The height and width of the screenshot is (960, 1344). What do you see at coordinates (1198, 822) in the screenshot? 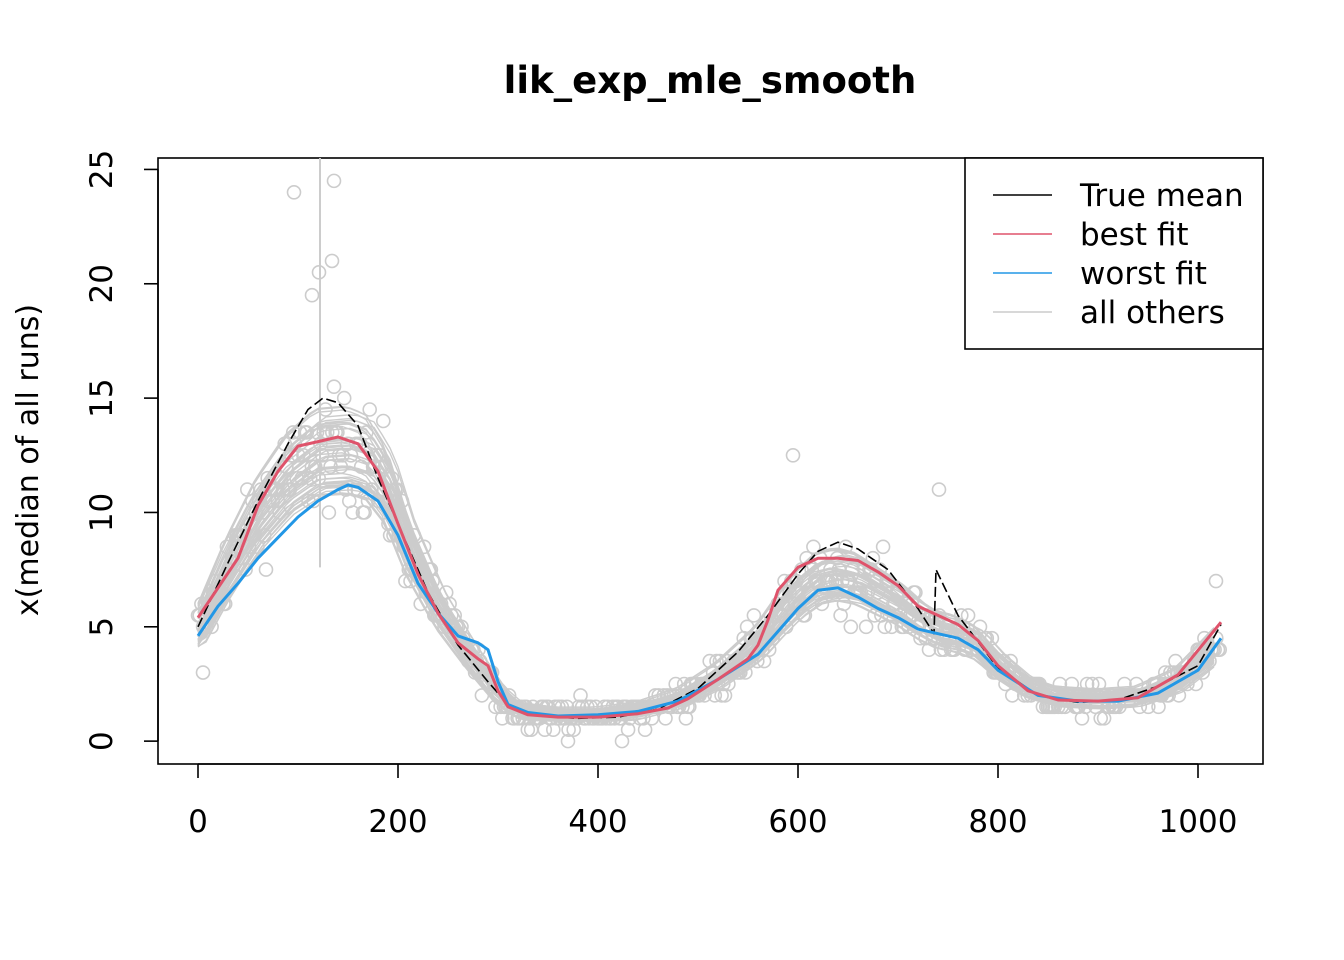
I see `x-tick-label: 1000` at bounding box center [1198, 822].